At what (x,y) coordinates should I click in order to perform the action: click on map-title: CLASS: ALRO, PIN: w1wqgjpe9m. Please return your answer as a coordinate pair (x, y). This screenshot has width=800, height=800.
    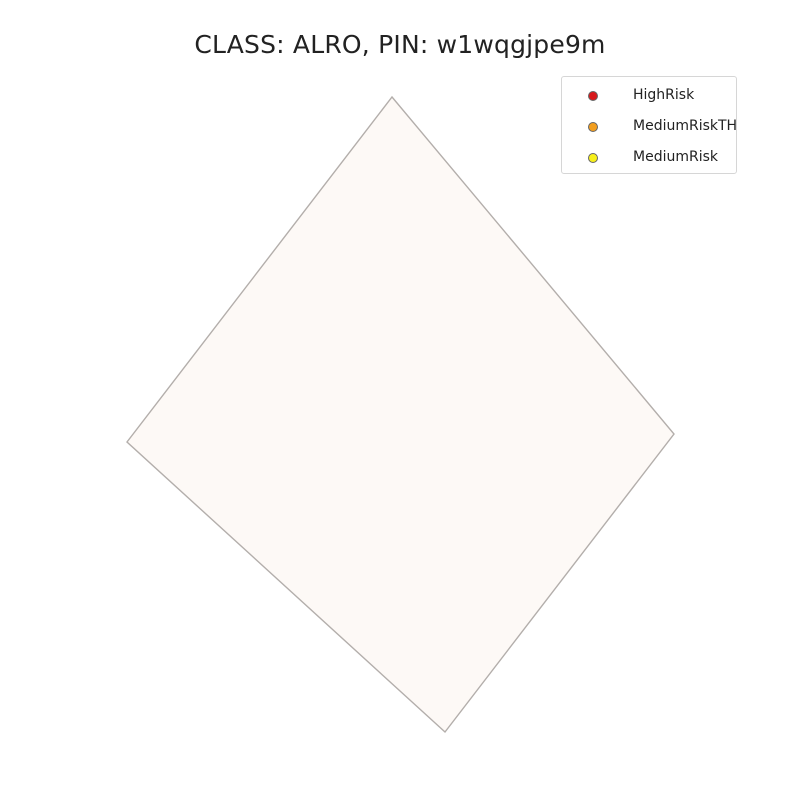
    Looking at the image, I should click on (400, 44).